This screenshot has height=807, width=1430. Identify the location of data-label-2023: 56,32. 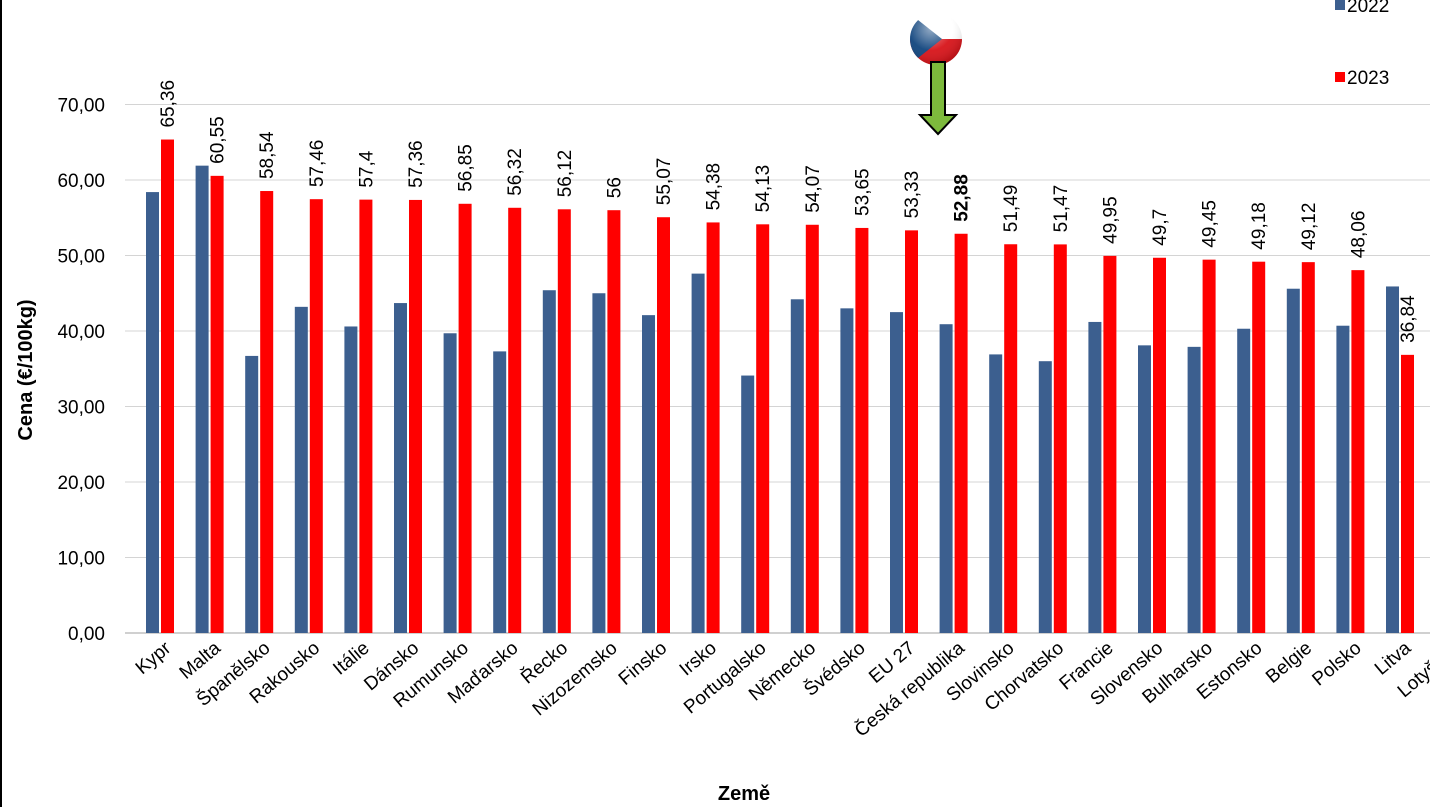
(515, 172).